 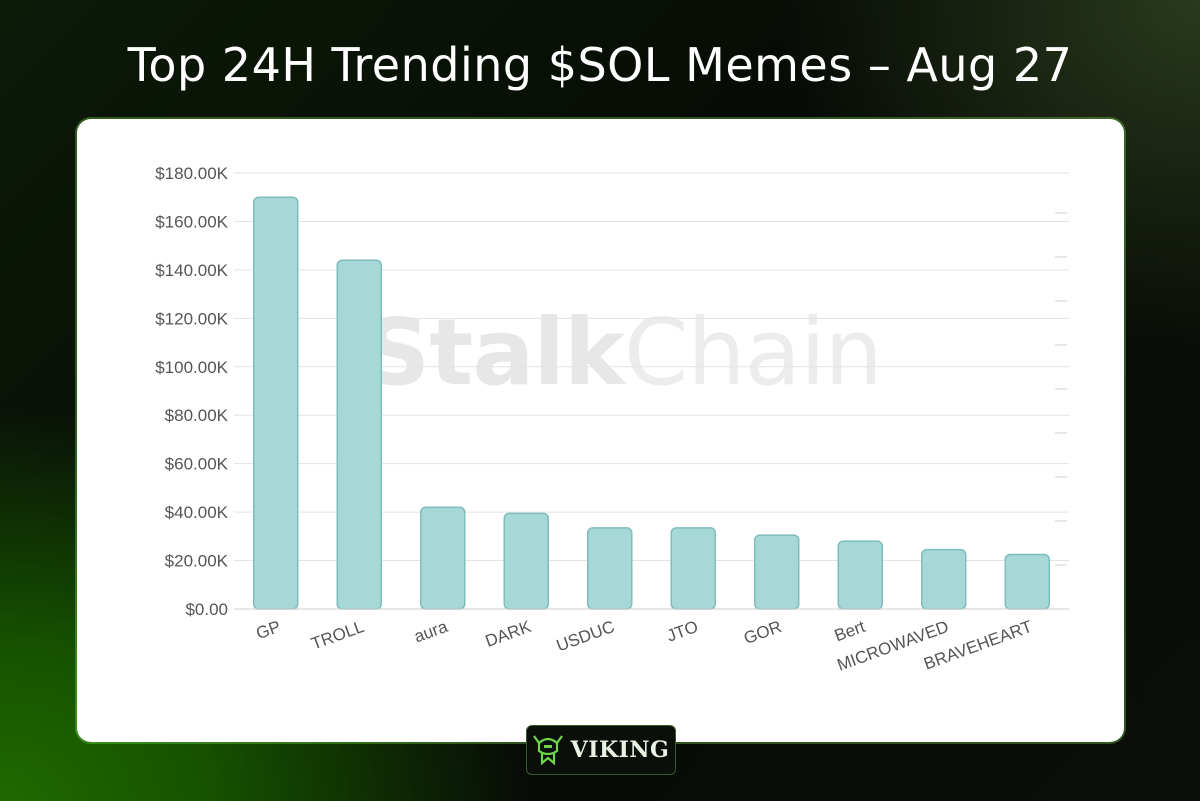 I want to click on y-tick-label: $80.00K, so click(x=197, y=415).